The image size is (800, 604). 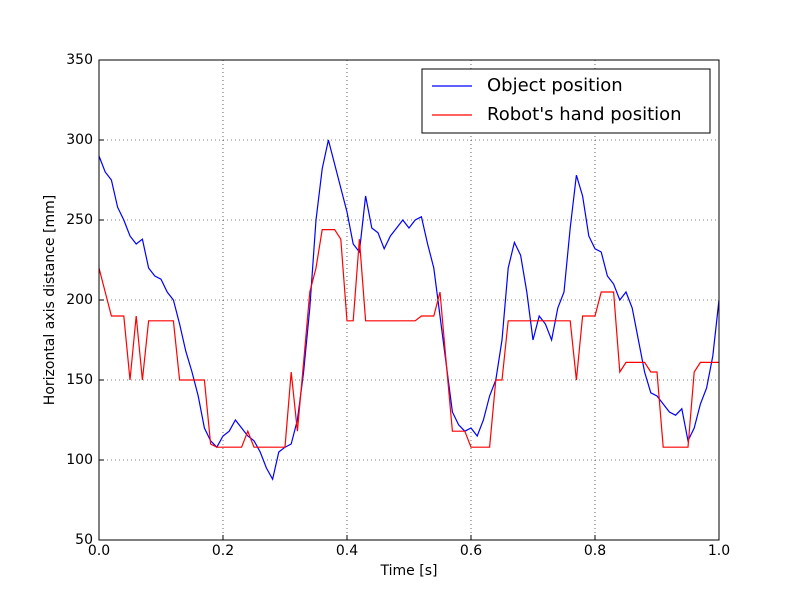 What do you see at coordinates (595, 551) in the screenshot?
I see `x-tick-label: 0.8` at bounding box center [595, 551].